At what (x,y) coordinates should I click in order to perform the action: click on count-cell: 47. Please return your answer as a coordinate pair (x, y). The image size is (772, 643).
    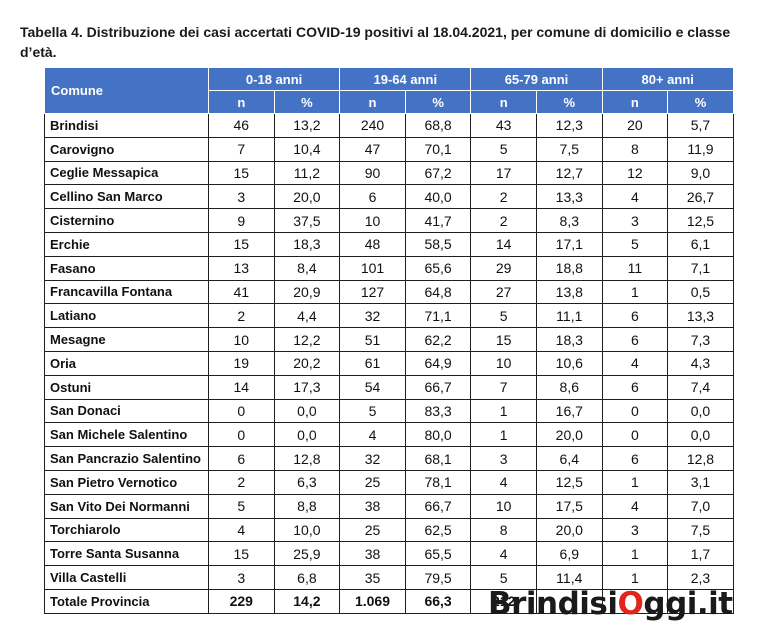
    Looking at the image, I should click on (372, 149).